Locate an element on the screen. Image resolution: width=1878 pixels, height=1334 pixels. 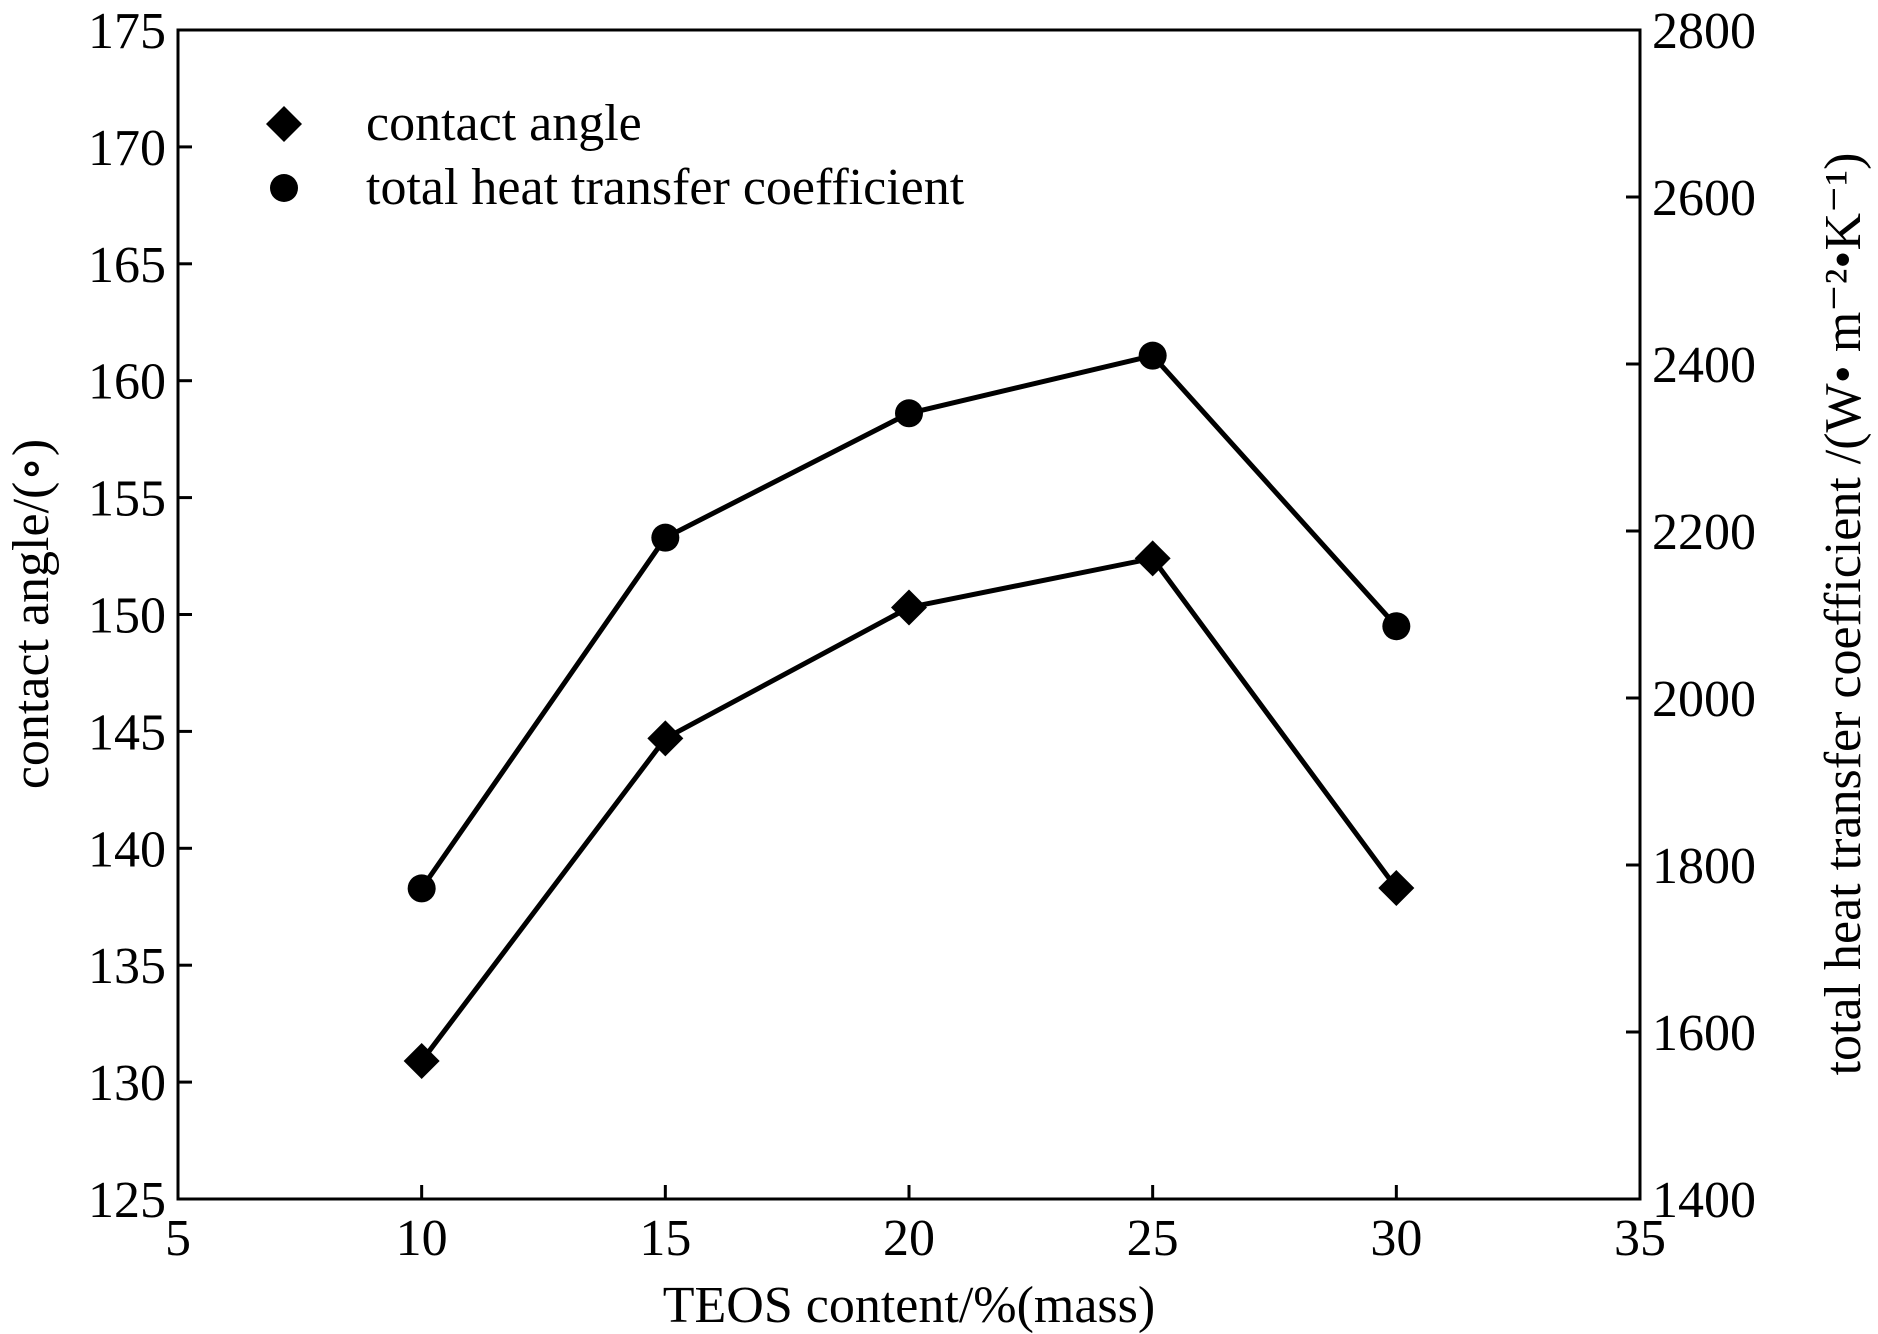
x-tick-label: 20 is located at coordinates (909, 1238).